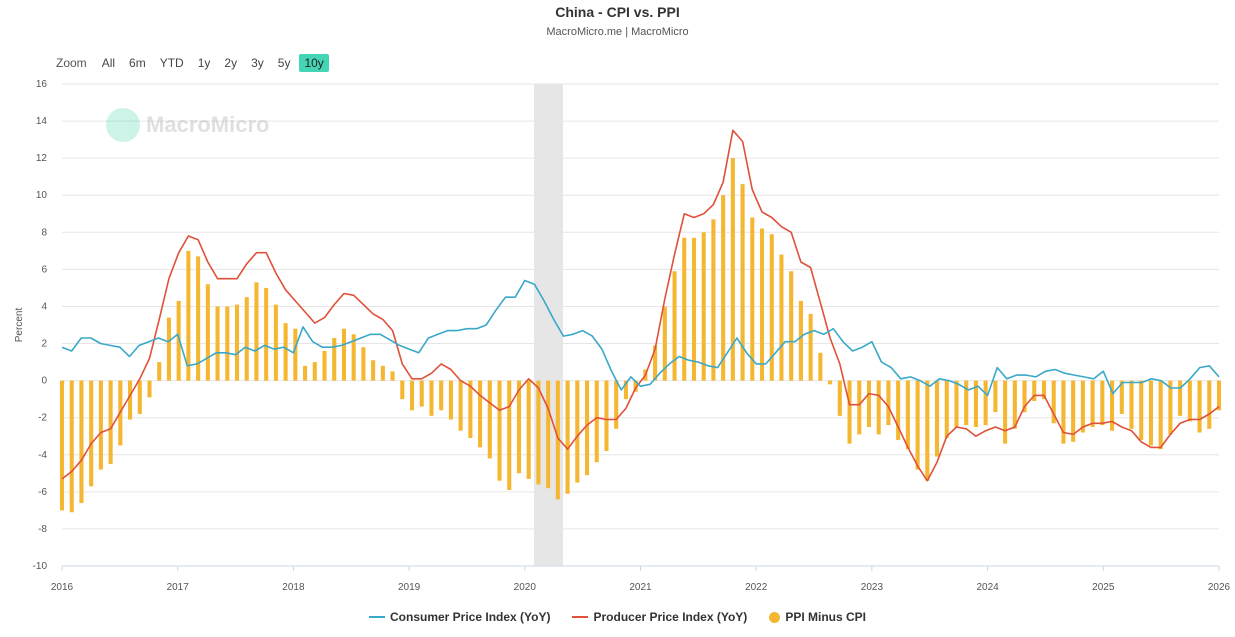 This screenshot has height=637, width=1235. Describe the element at coordinates (137, 63) in the screenshot. I see `range-button-6m: 6m` at that location.